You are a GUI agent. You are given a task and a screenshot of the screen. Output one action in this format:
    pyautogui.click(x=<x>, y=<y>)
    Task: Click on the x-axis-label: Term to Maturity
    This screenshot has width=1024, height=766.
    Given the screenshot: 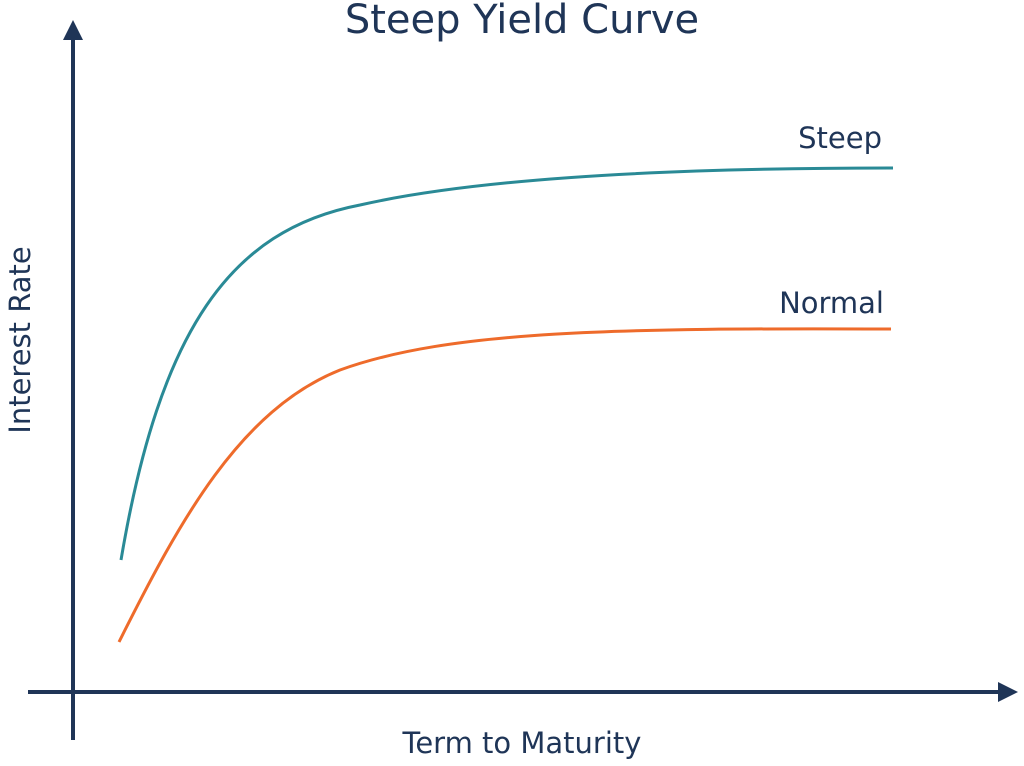 What is the action you would take?
    pyautogui.click(x=522, y=743)
    